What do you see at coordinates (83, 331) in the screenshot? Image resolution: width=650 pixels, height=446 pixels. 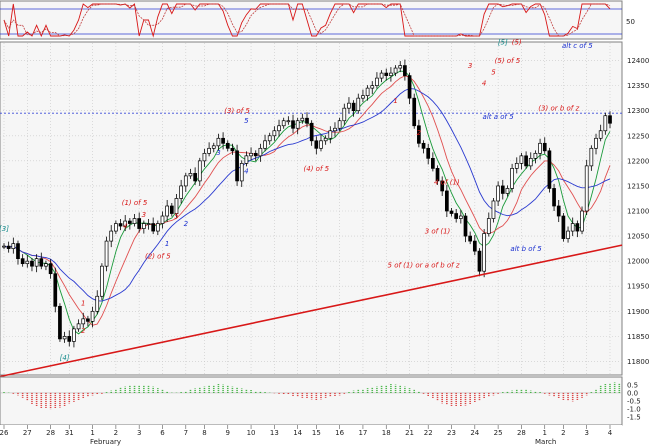 I see `wave-label: 2` at bounding box center [83, 331].